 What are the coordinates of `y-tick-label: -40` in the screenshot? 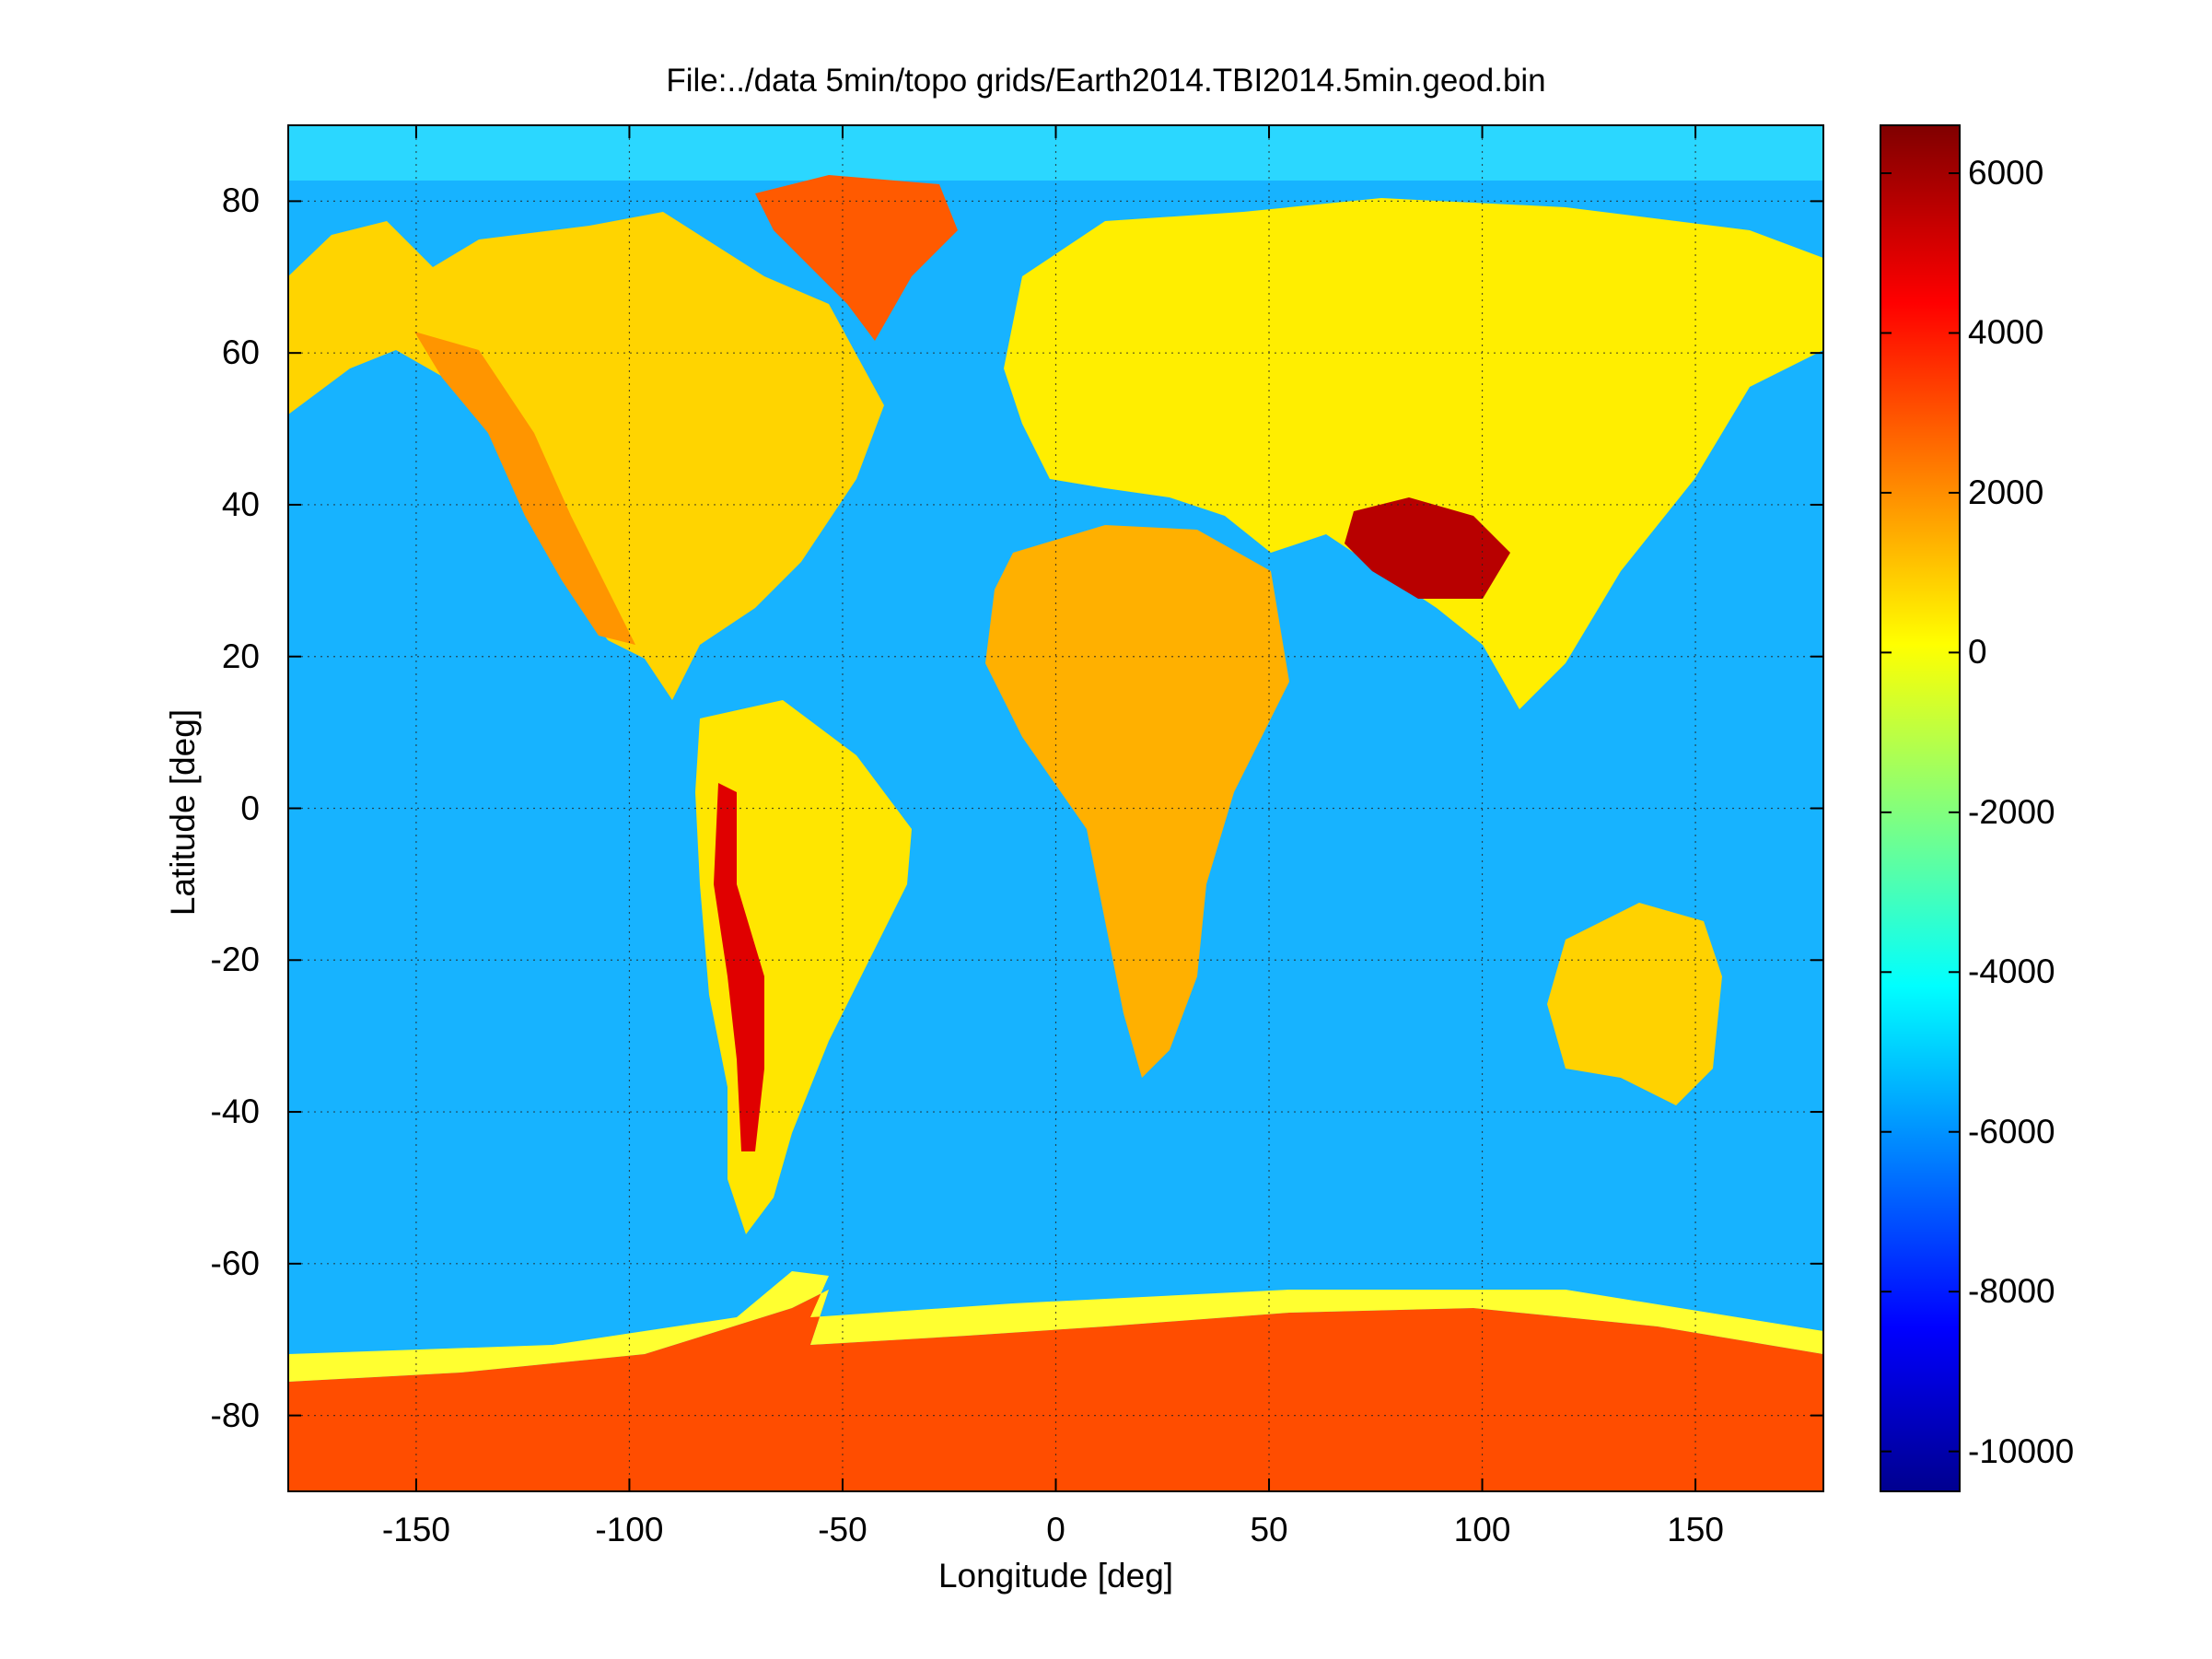 It's located at (235, 1111).